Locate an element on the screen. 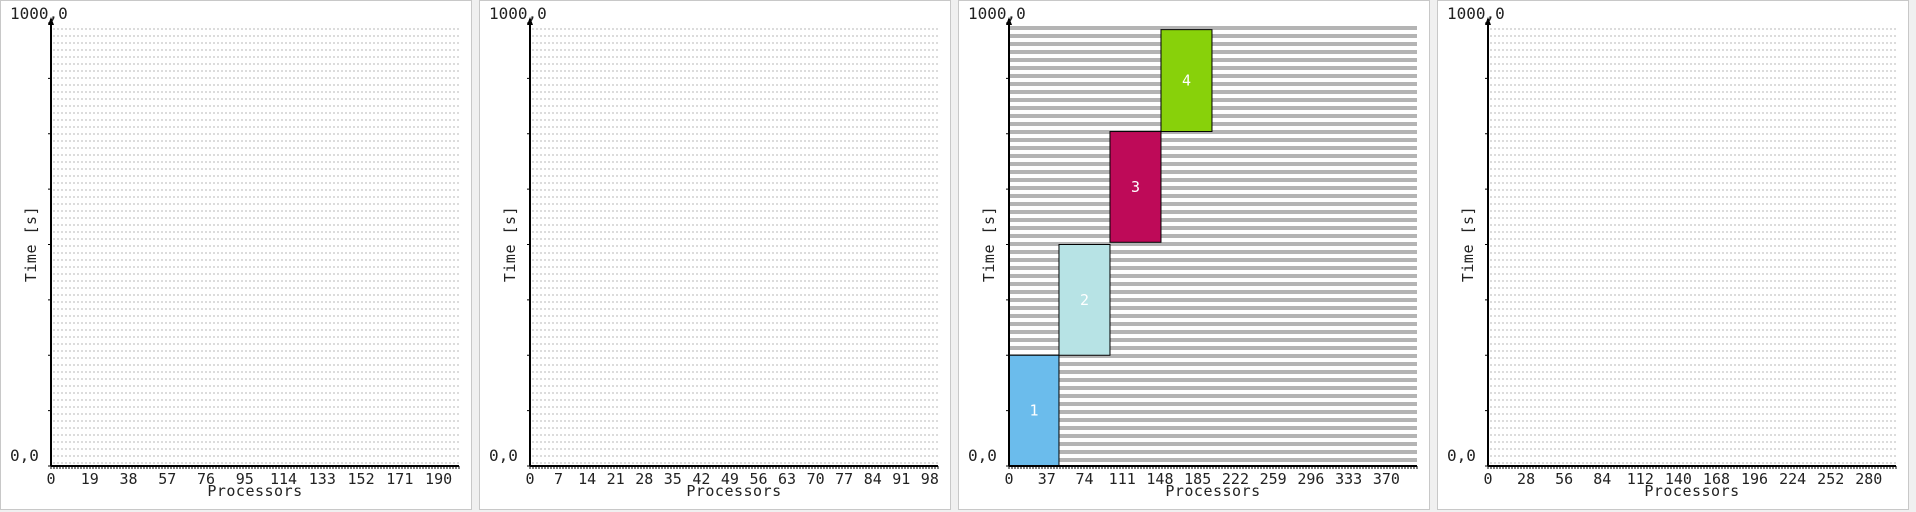 The height and width of the screenshot is (512, 1916). x-tick-label: 111 is located at coordinates (1122, 479).